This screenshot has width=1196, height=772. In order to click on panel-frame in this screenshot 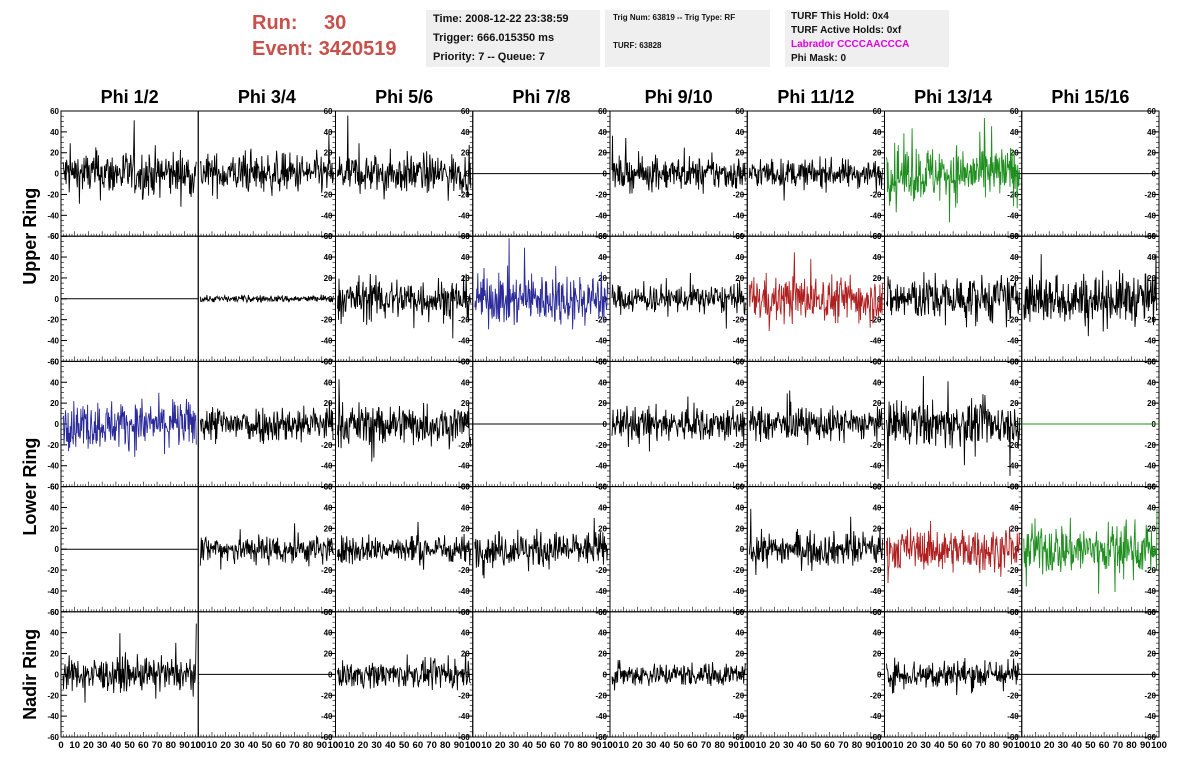, I will do `click(541, 674)`.